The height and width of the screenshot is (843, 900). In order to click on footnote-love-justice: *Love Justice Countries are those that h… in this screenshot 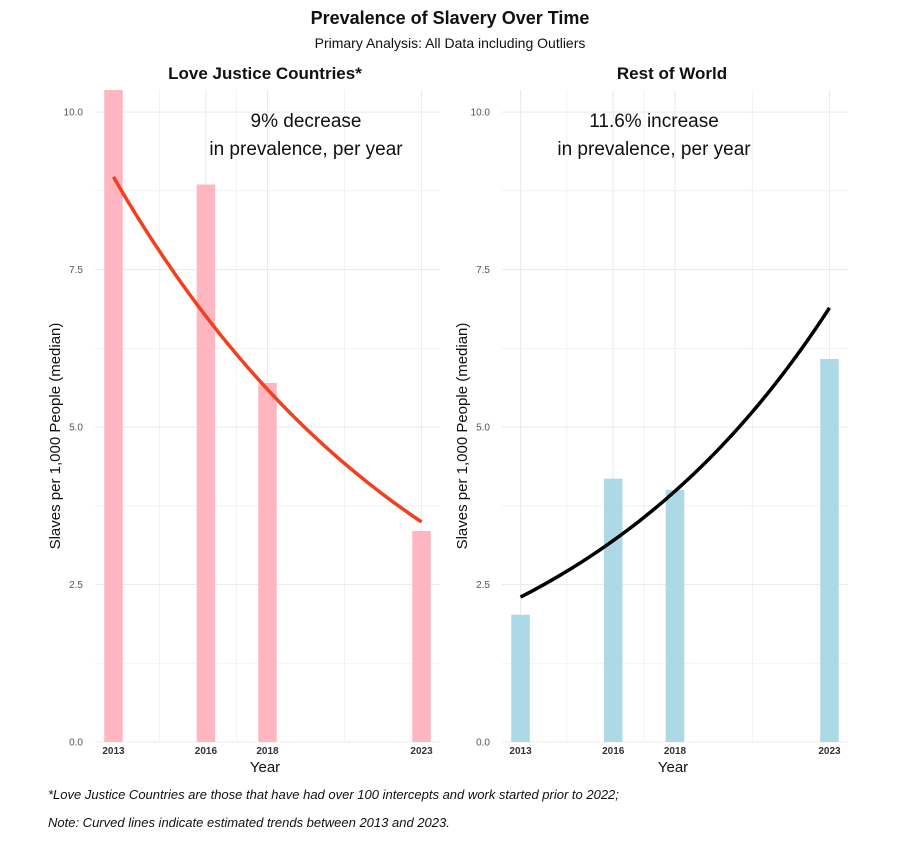, I will do `click(333, 794)`.